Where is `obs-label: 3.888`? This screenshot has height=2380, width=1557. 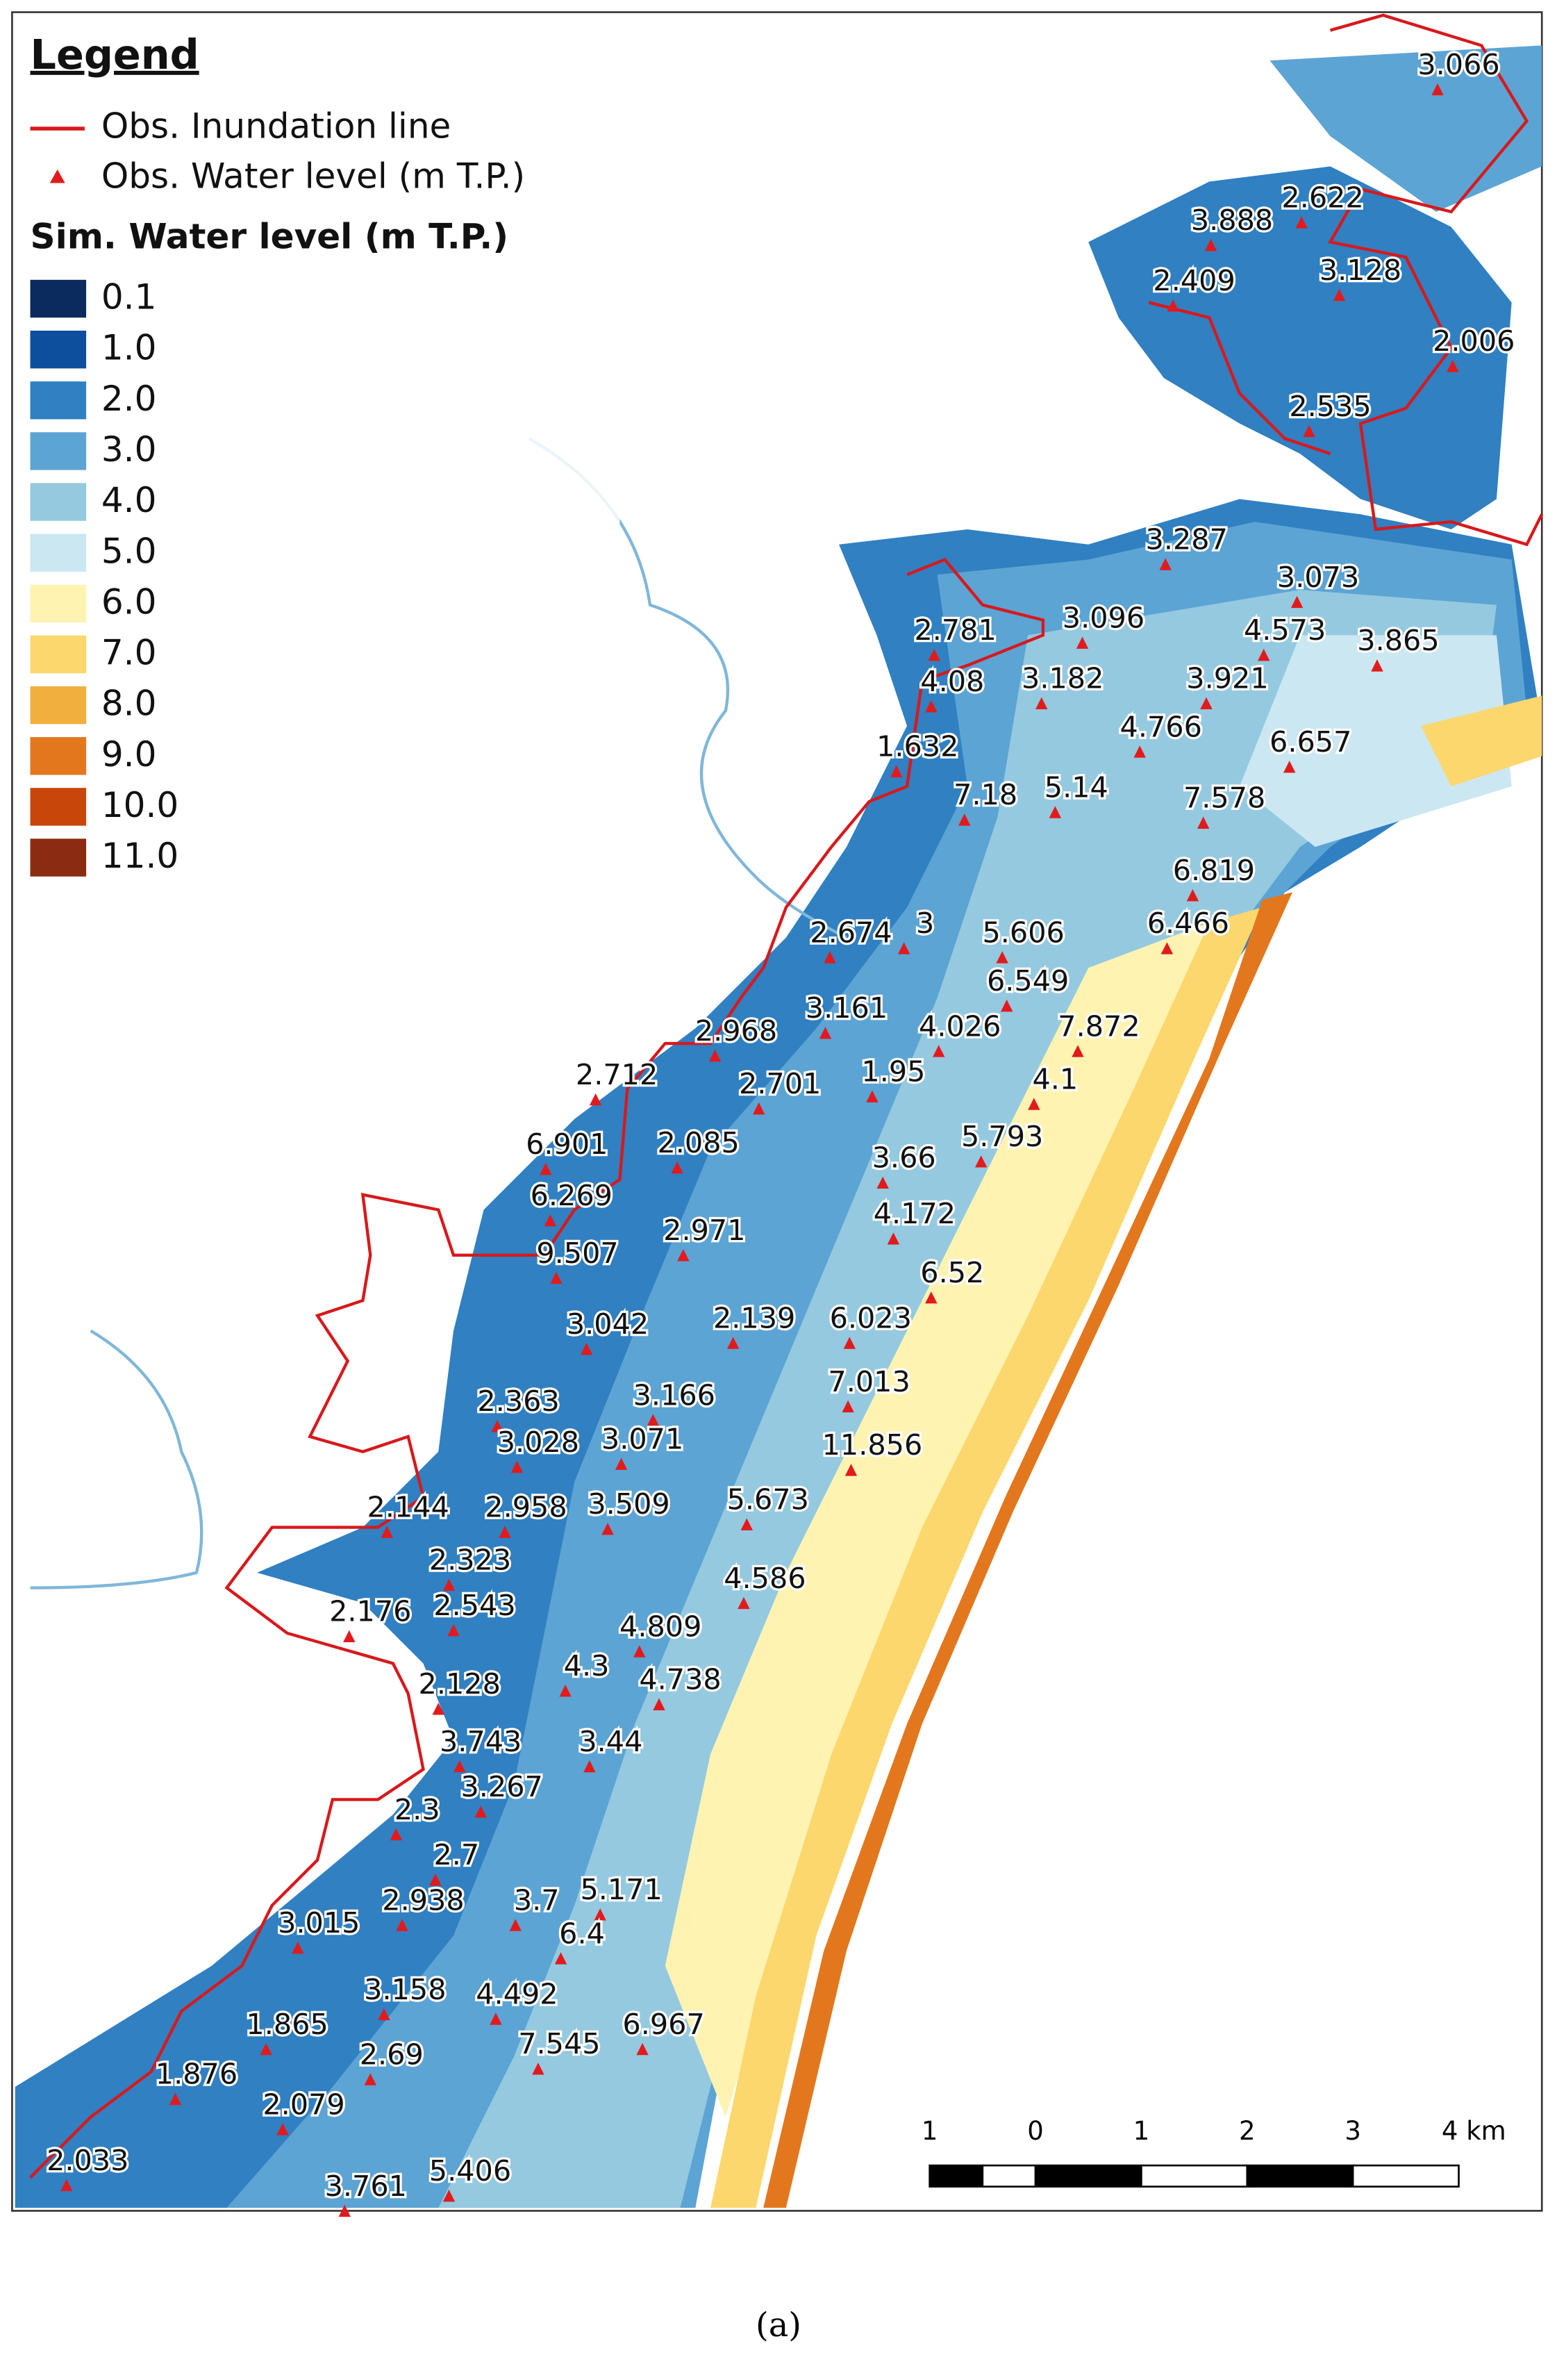 obs-label: 3.888 is located at coordinates (1232, 220).